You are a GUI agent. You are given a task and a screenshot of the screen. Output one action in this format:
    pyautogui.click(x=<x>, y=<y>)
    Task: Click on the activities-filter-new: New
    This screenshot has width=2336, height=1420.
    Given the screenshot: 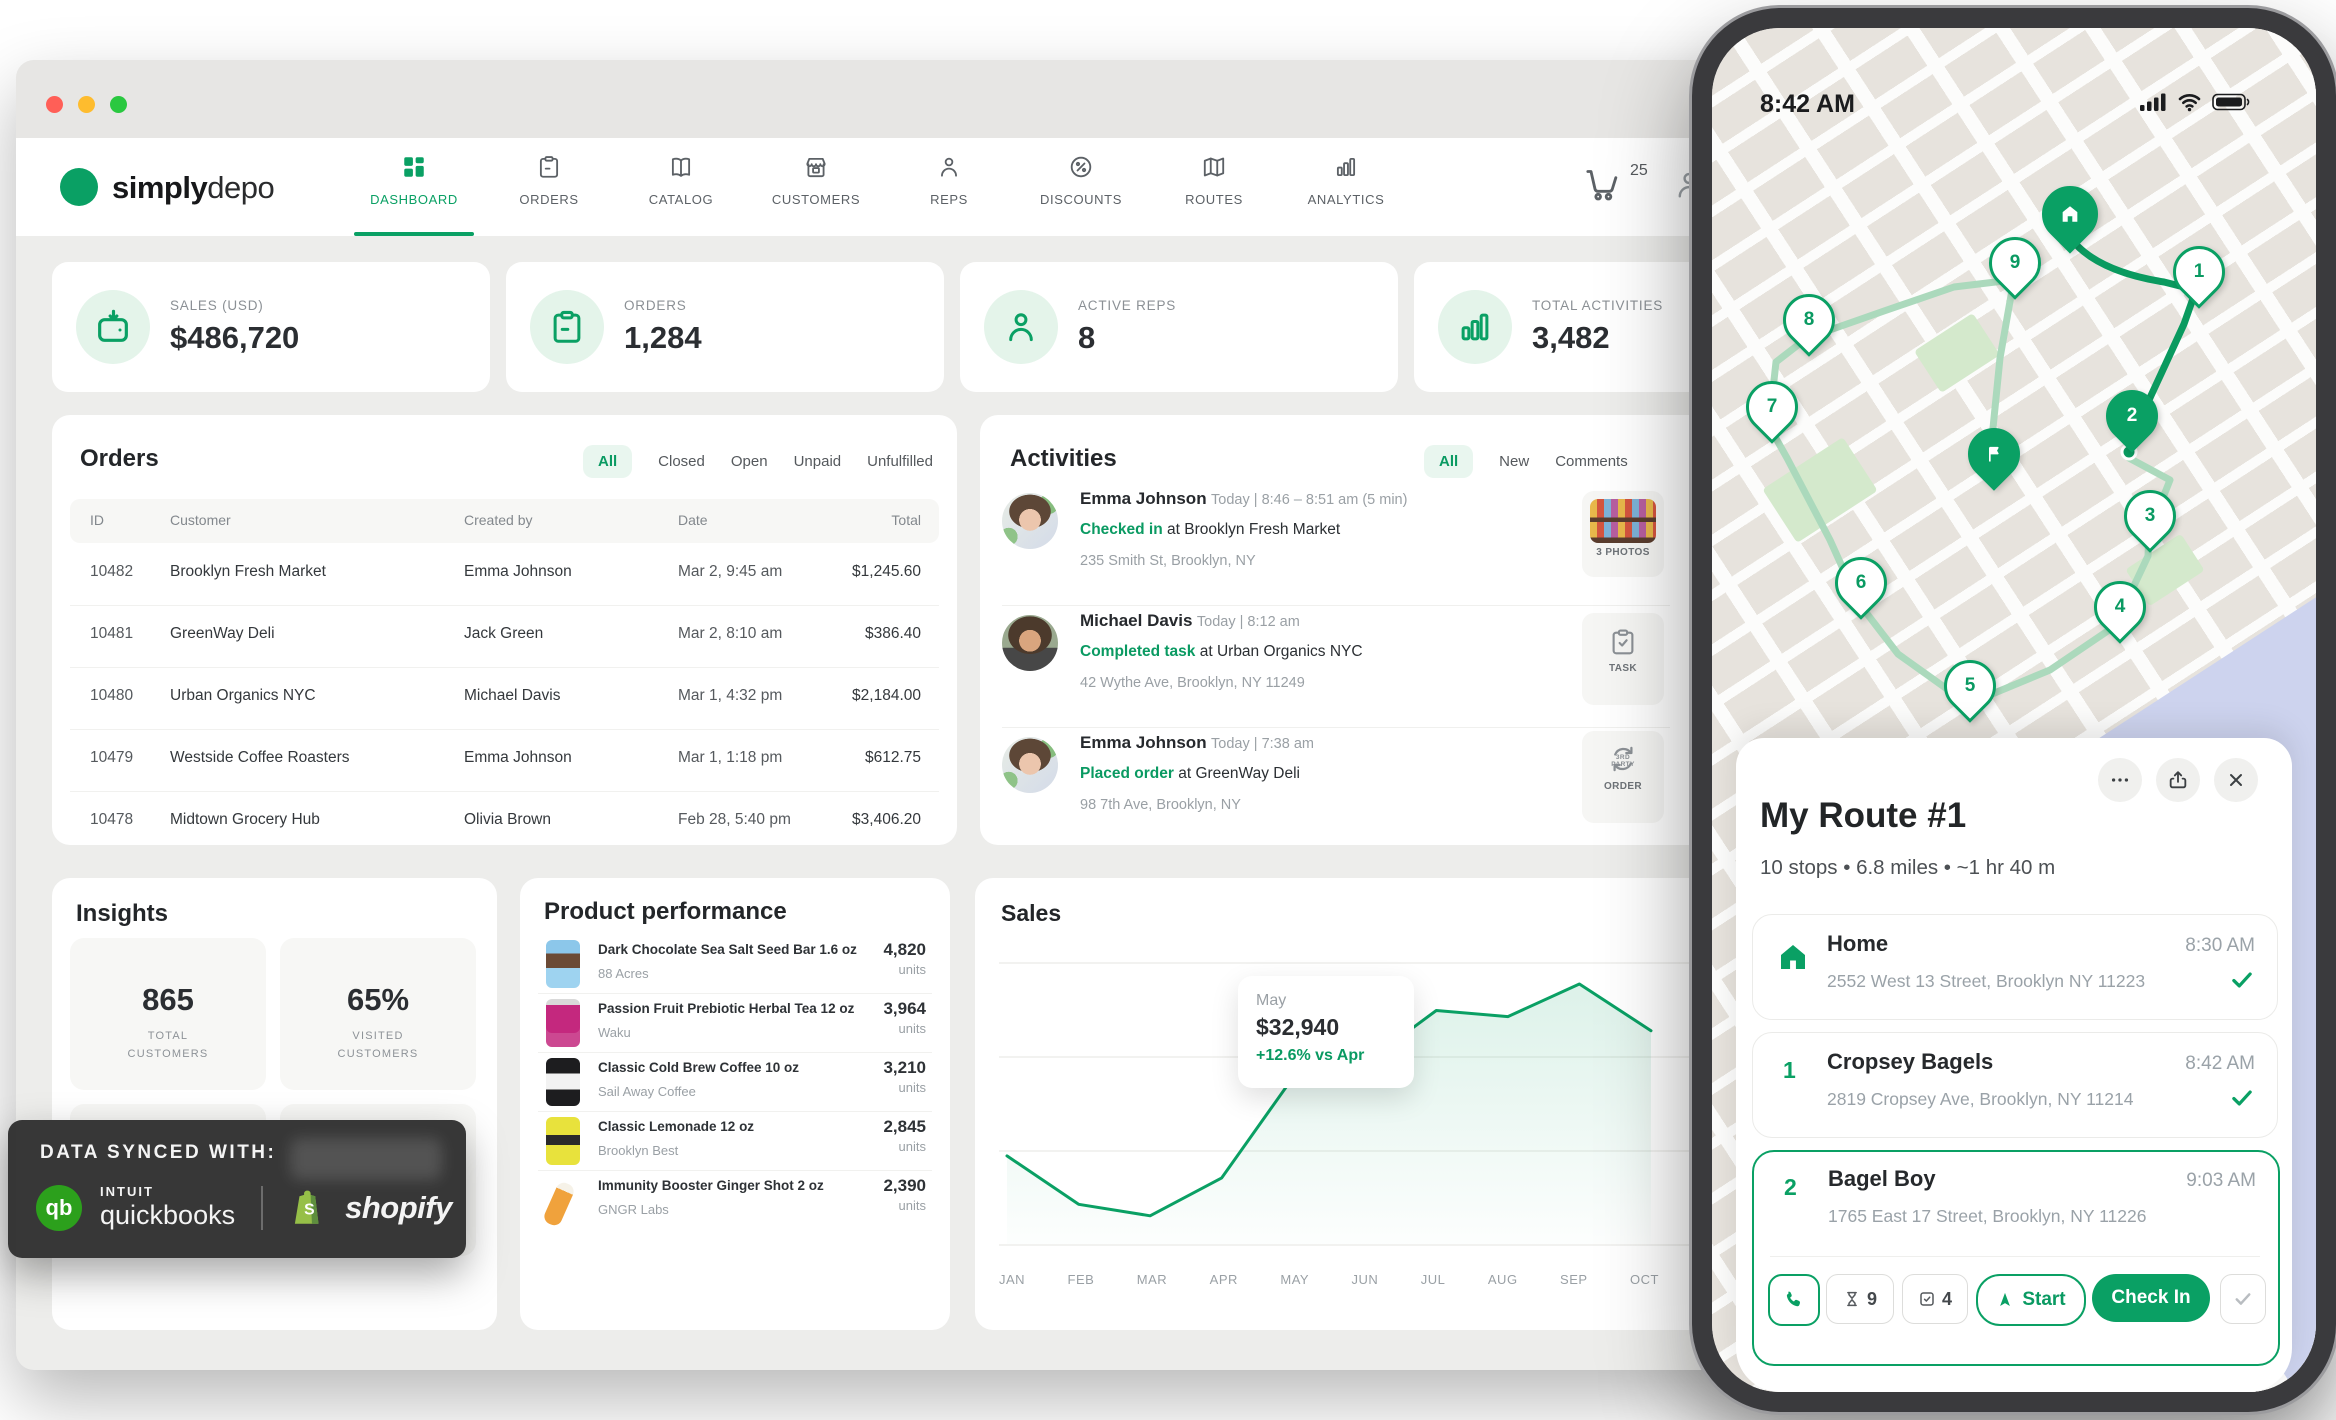 What is the action you would take?
    pyautogui.click(x=1514, y=461)
    